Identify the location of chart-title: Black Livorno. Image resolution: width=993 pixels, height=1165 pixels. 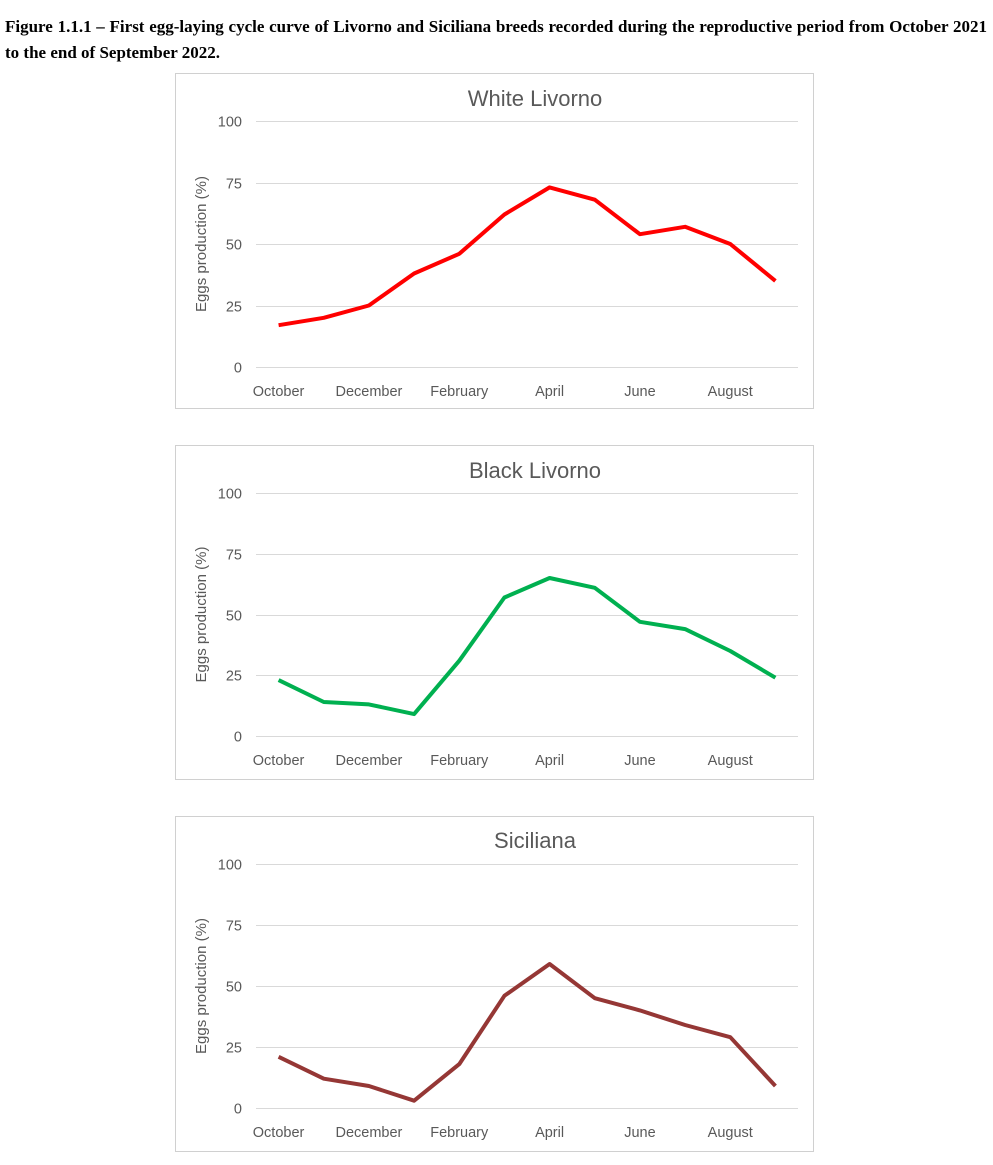
(535, 470).